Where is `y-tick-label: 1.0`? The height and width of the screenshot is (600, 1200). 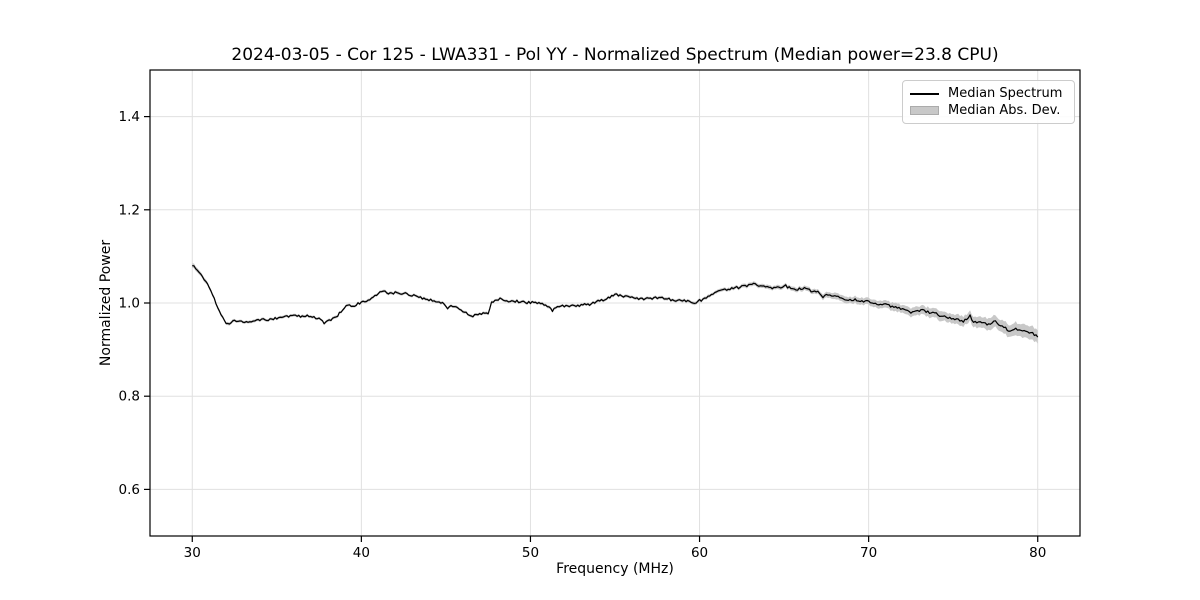
y-tick-label: 1.0 is located at coordinates (129, 304).